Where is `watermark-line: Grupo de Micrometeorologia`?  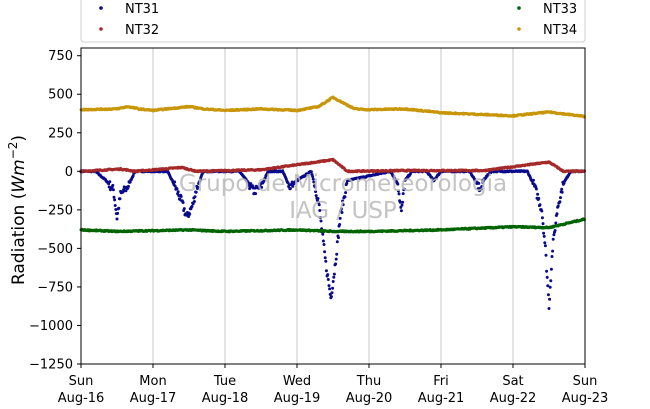 watermark-line: Grupo de Micrometeorologia is located at coordinates (343, 184).